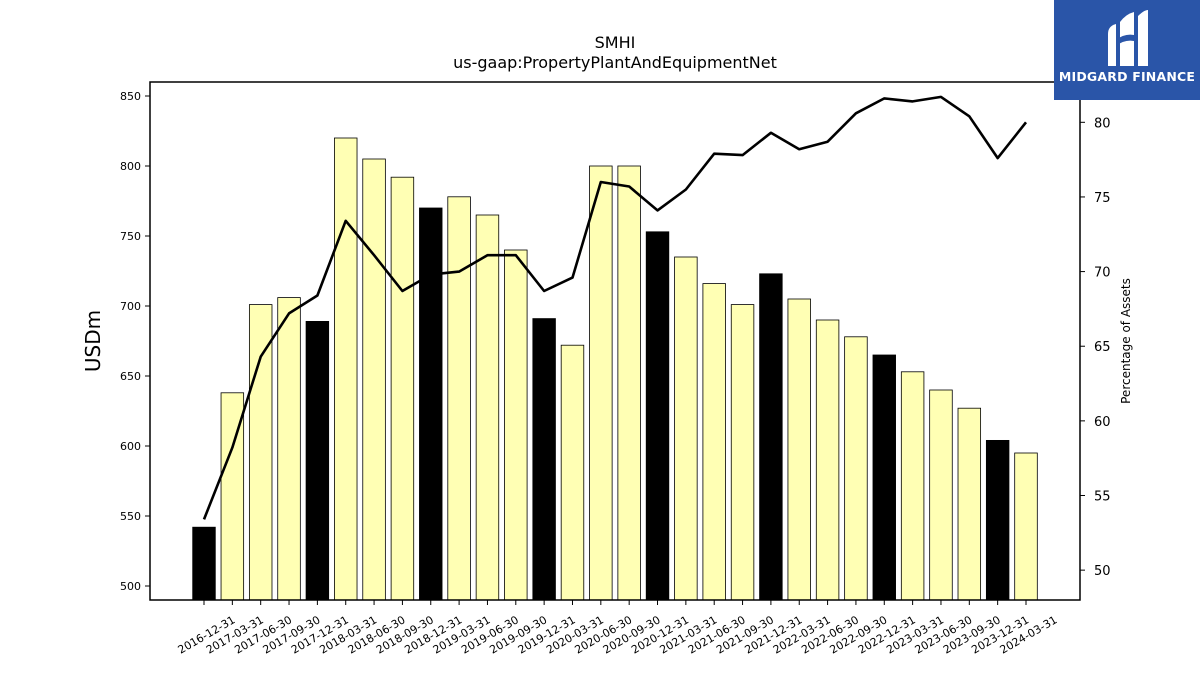 The image size is (1200, 675). I want to click on y-axis-label: USDm, so click(93, 341).